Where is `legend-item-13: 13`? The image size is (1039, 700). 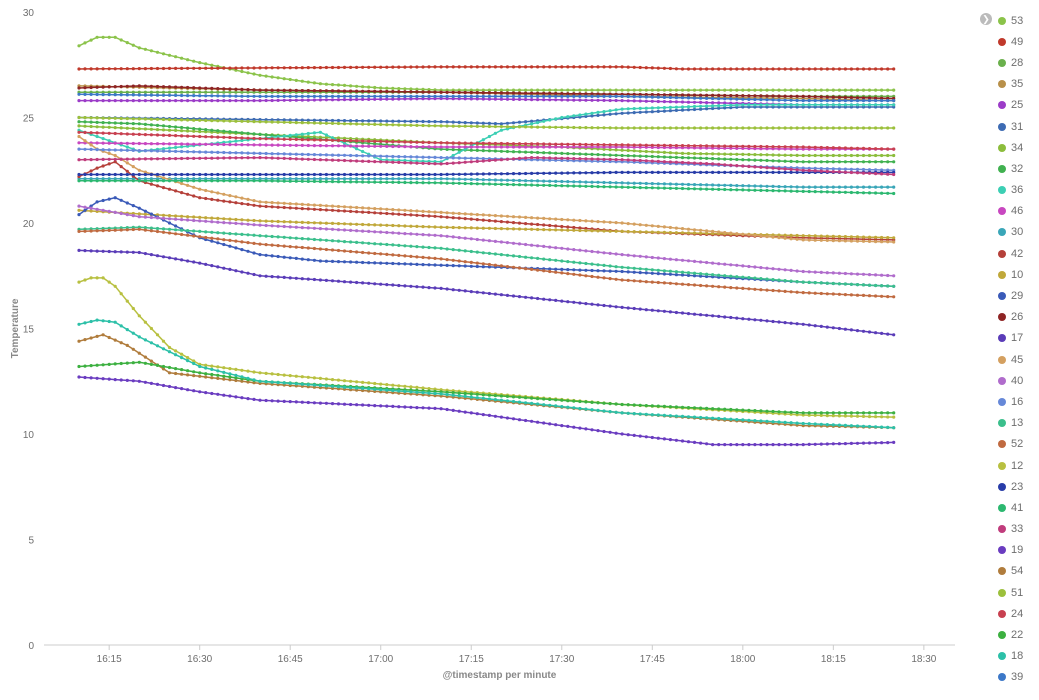 legend-item-13: 13 is located at coordinates (1010, 423).